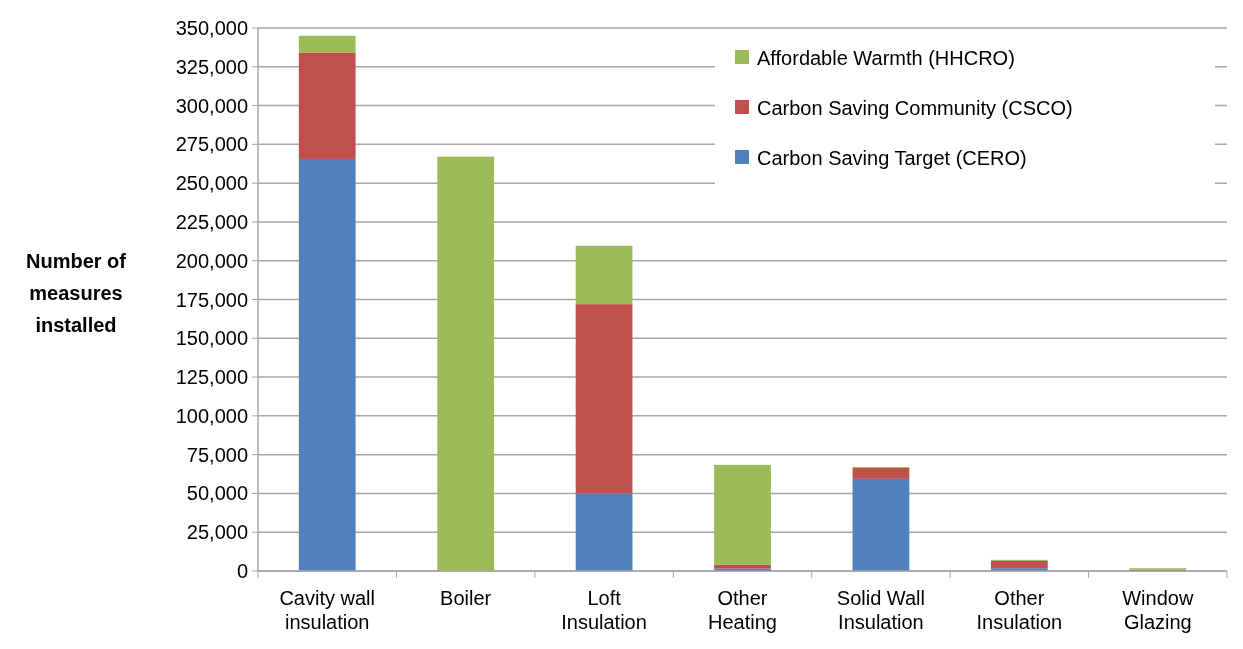 Image resolution: width=1243 pixels, height=649 pixels. What do you see at coordinates (742, 610) in the screenshot?
I see `x-tick-label: Other Heating` at bounding box center [742, 610].